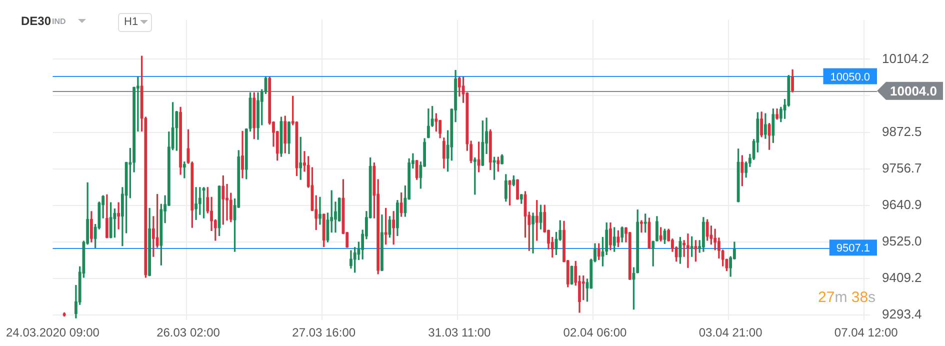  Describe the element at coordinates (36, 21) in the screenshot. I see `chart-title: DE30` at that location.